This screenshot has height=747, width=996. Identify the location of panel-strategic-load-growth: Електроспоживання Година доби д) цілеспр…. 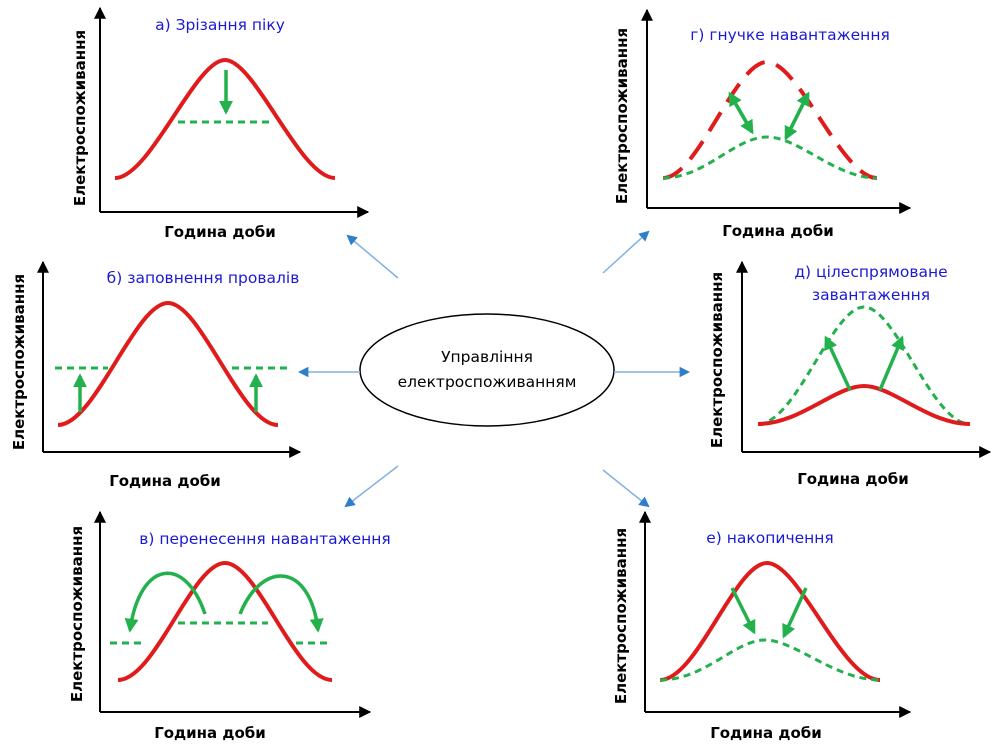
(849, 375).